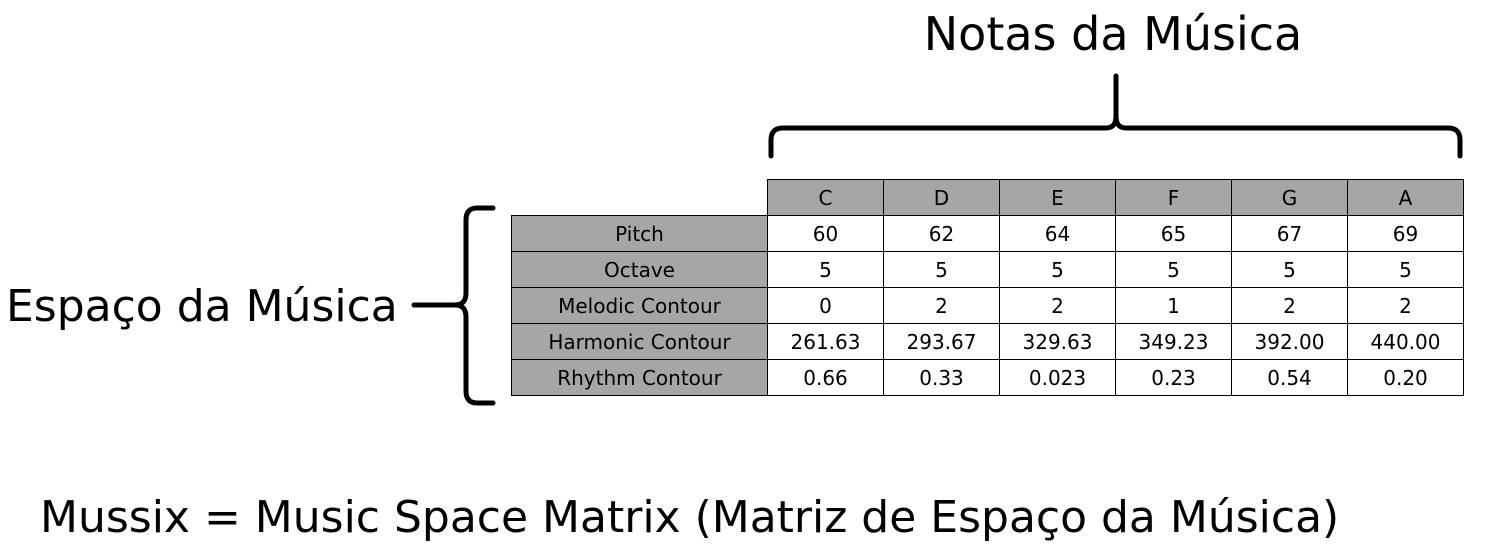  Describe the element at coordinates (639, 269) in the screenshot. I see `row-header: Octave` at that location.